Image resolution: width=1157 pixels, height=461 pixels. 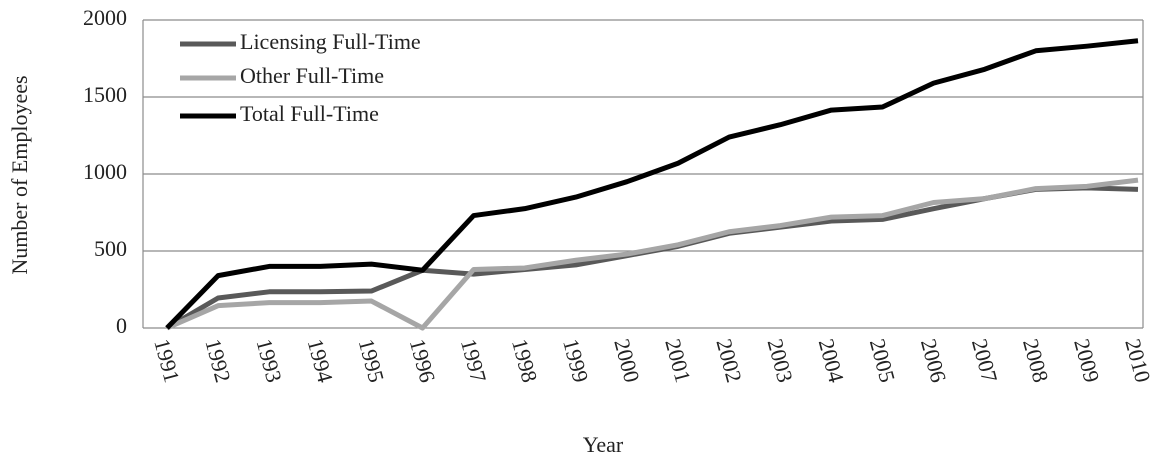 I want to click on x-tick-label: 2007, so click(x=985, y=360).